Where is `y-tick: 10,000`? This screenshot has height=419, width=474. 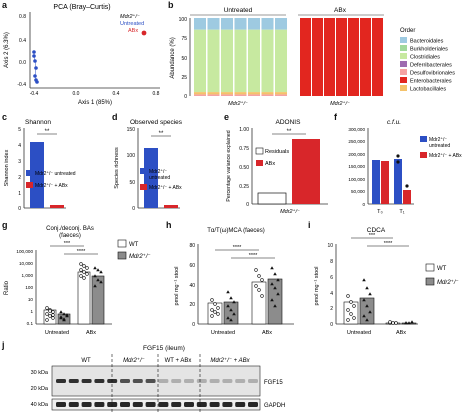 y-tick: 10,000 is located at coordinates (26, 263).